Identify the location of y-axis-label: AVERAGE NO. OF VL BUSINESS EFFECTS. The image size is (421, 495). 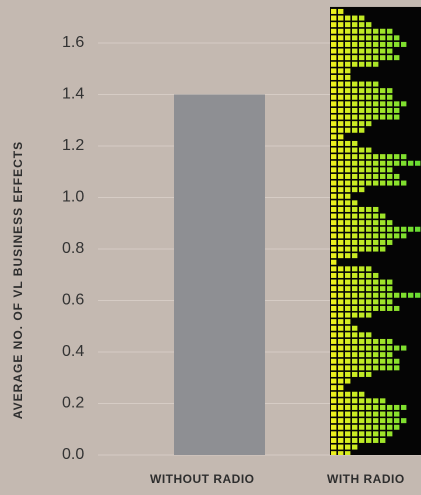
(18, 280).